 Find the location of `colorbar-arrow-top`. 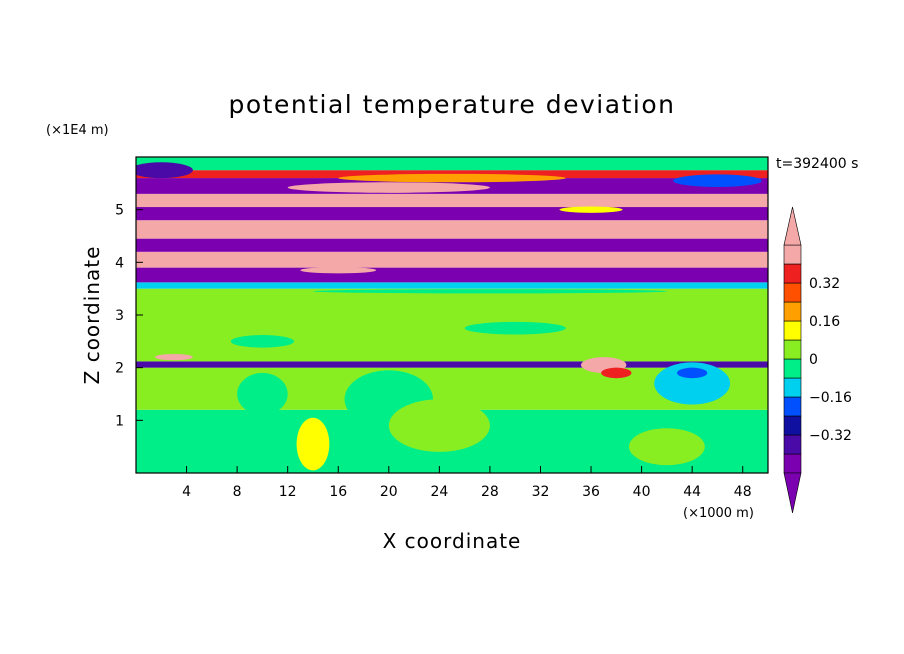

colorbar-arrow-top is located at coordinates (792, 226).